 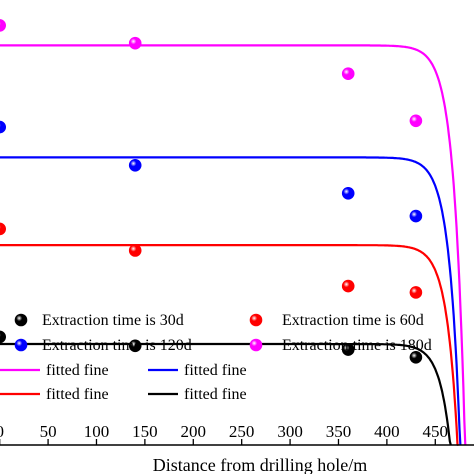 What do you see at coordinates (357, 345) in the screenshot?
I see `legend-label-4: Extraction time is 180d` at bounding box center [357, 345].